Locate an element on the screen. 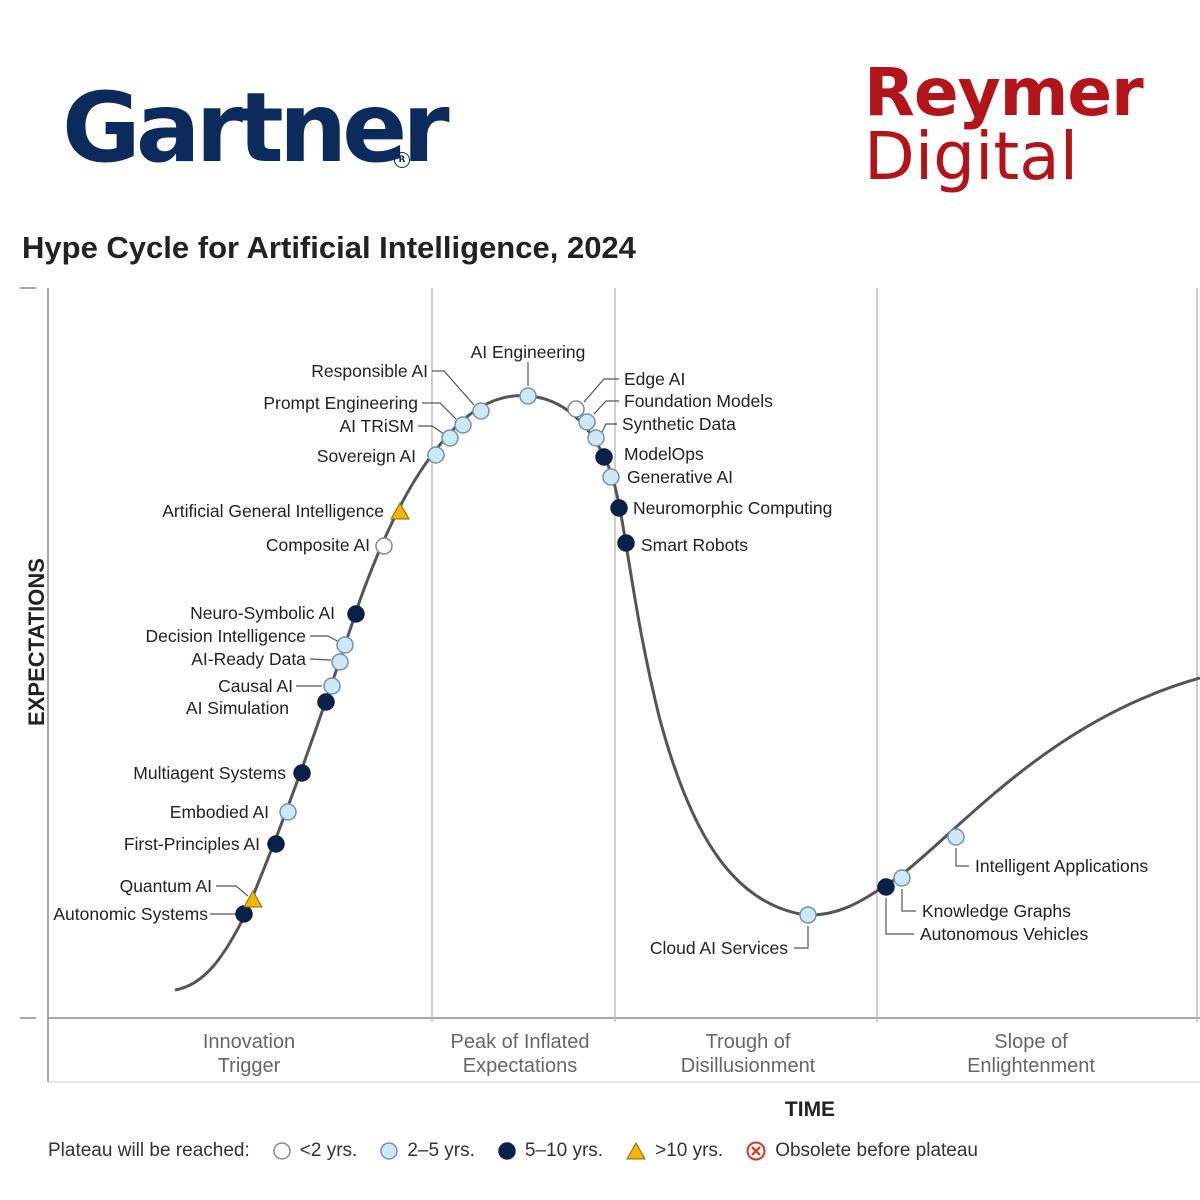 This screenshot has height=1200, width=1200. label-knowledge-graphs: Knowledge Graphs is located at coordinates (996, 911).